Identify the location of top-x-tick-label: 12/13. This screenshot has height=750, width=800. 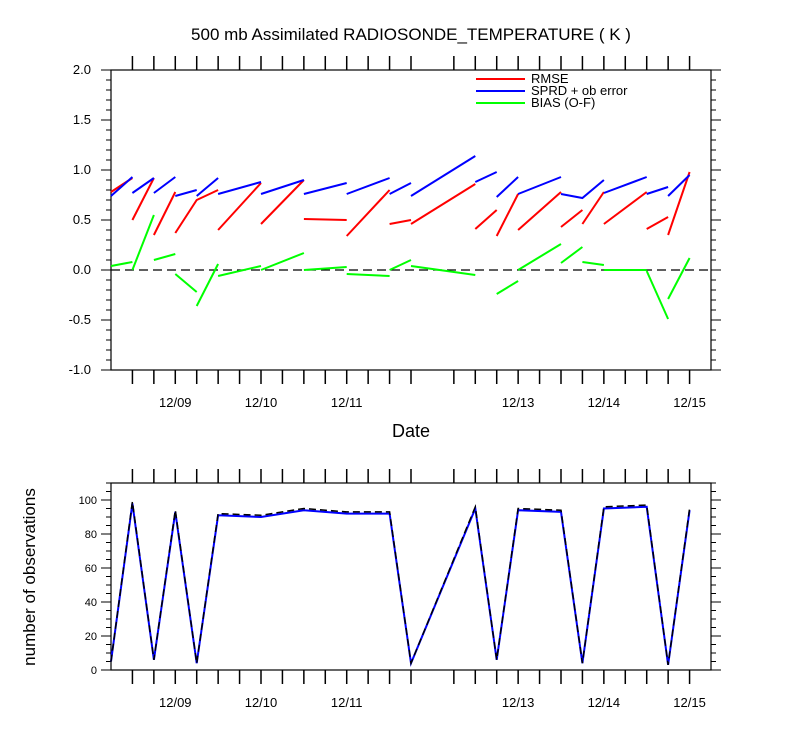
(518, 402).